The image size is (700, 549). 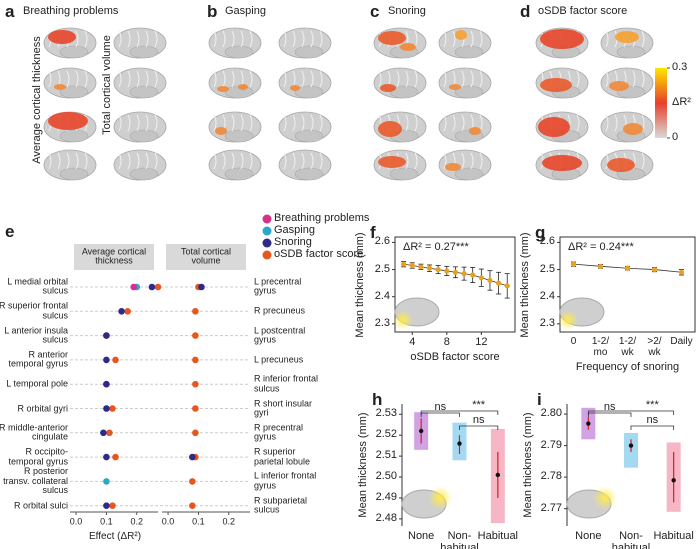 What do you see at coordinates (440, 407) in the screenshot?
I see `significance-label: ns` at bounding box center [440, 407].